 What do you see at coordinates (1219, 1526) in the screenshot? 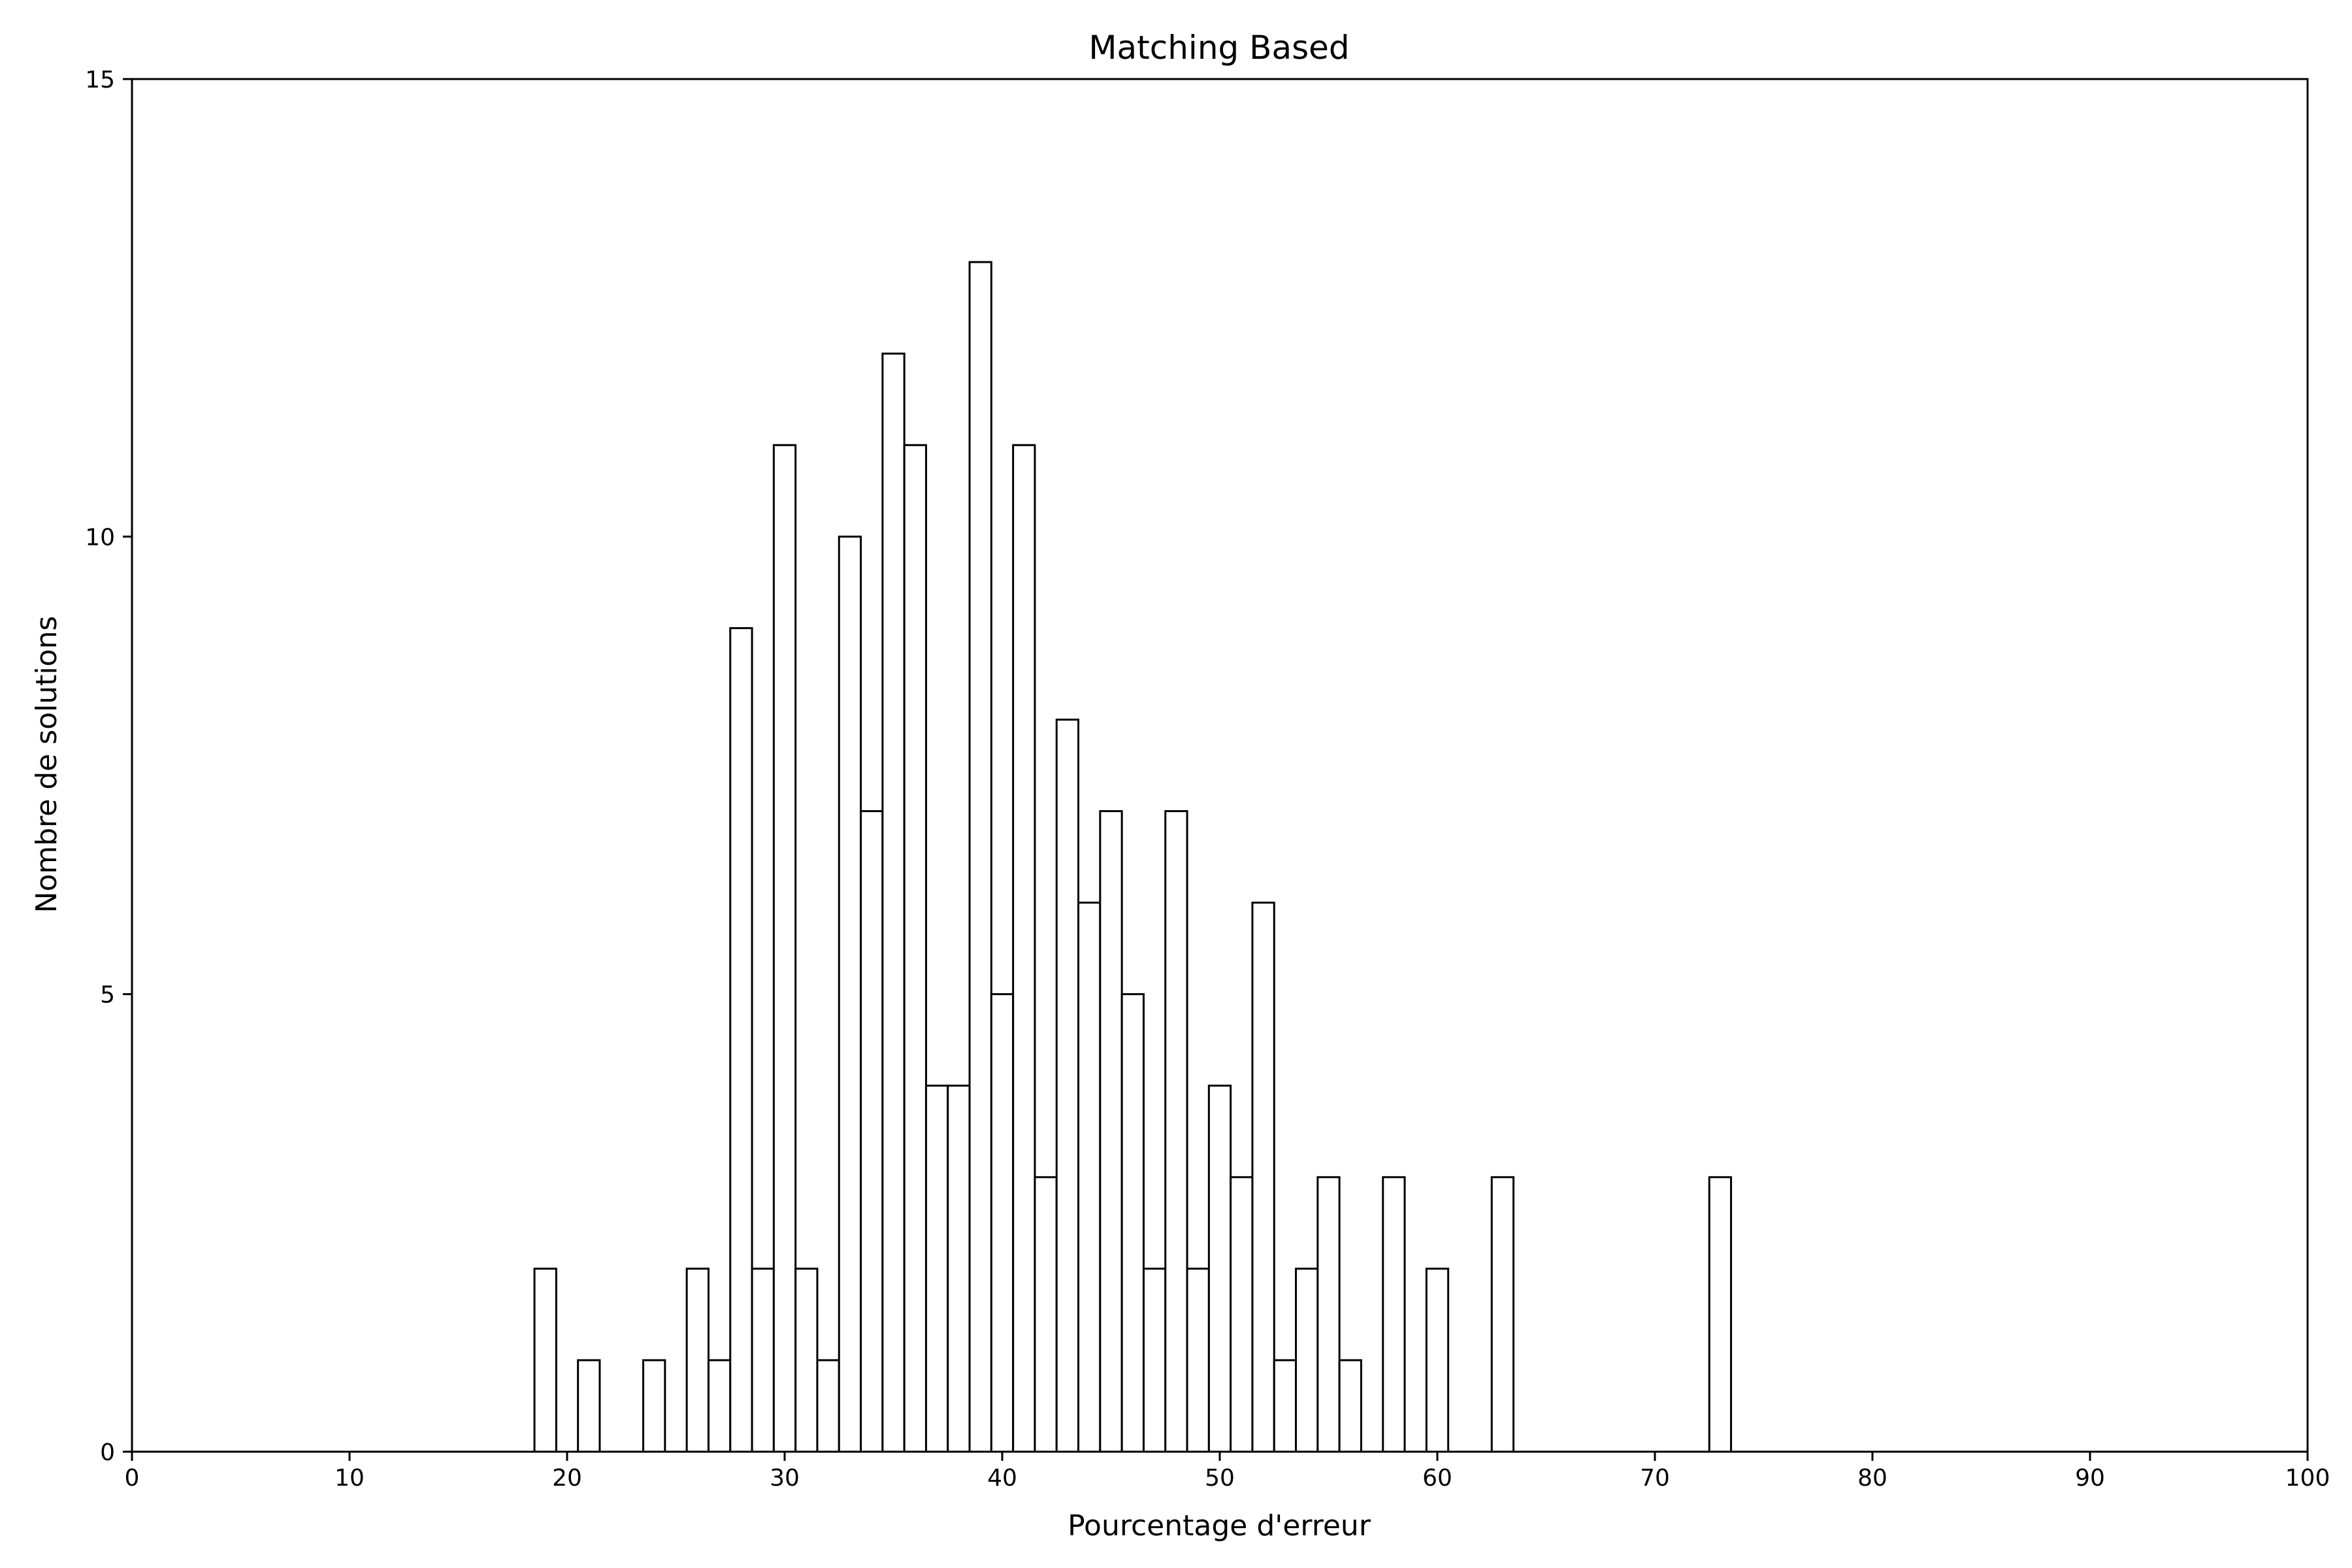
I see `x-axis-label: Pourcentage d'erreur` at bounding box center [1219, 1526].